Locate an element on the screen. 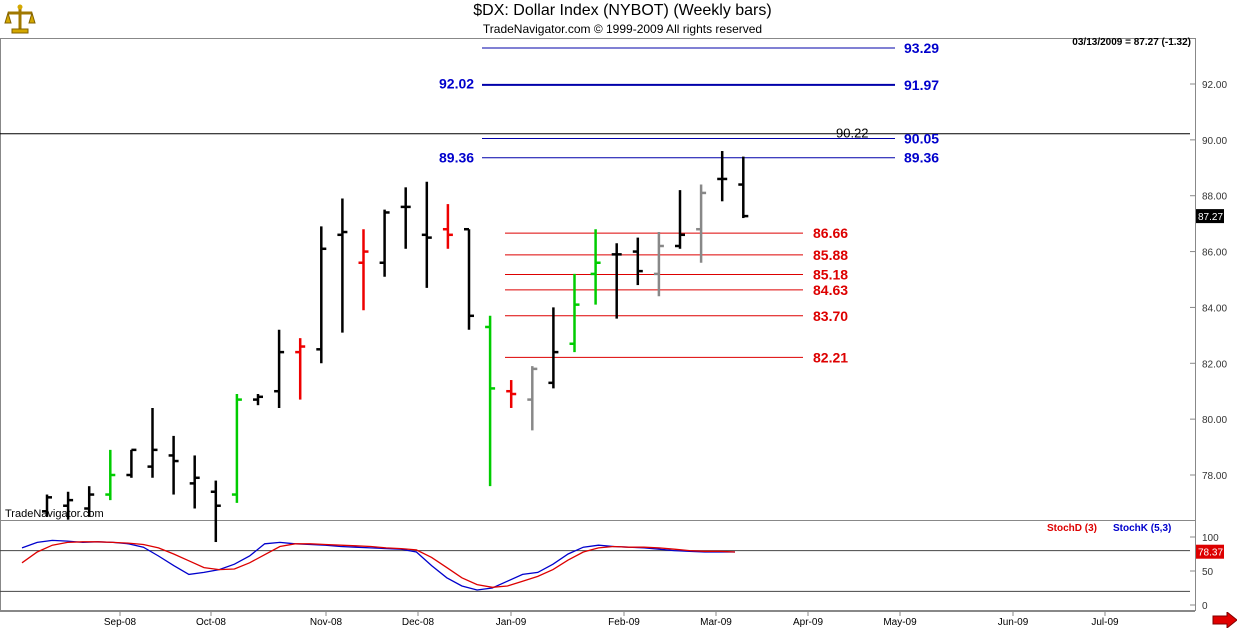 The image size is (1245, 633). y-tick-label: 84.00 is located at coordinates (1214, 308).